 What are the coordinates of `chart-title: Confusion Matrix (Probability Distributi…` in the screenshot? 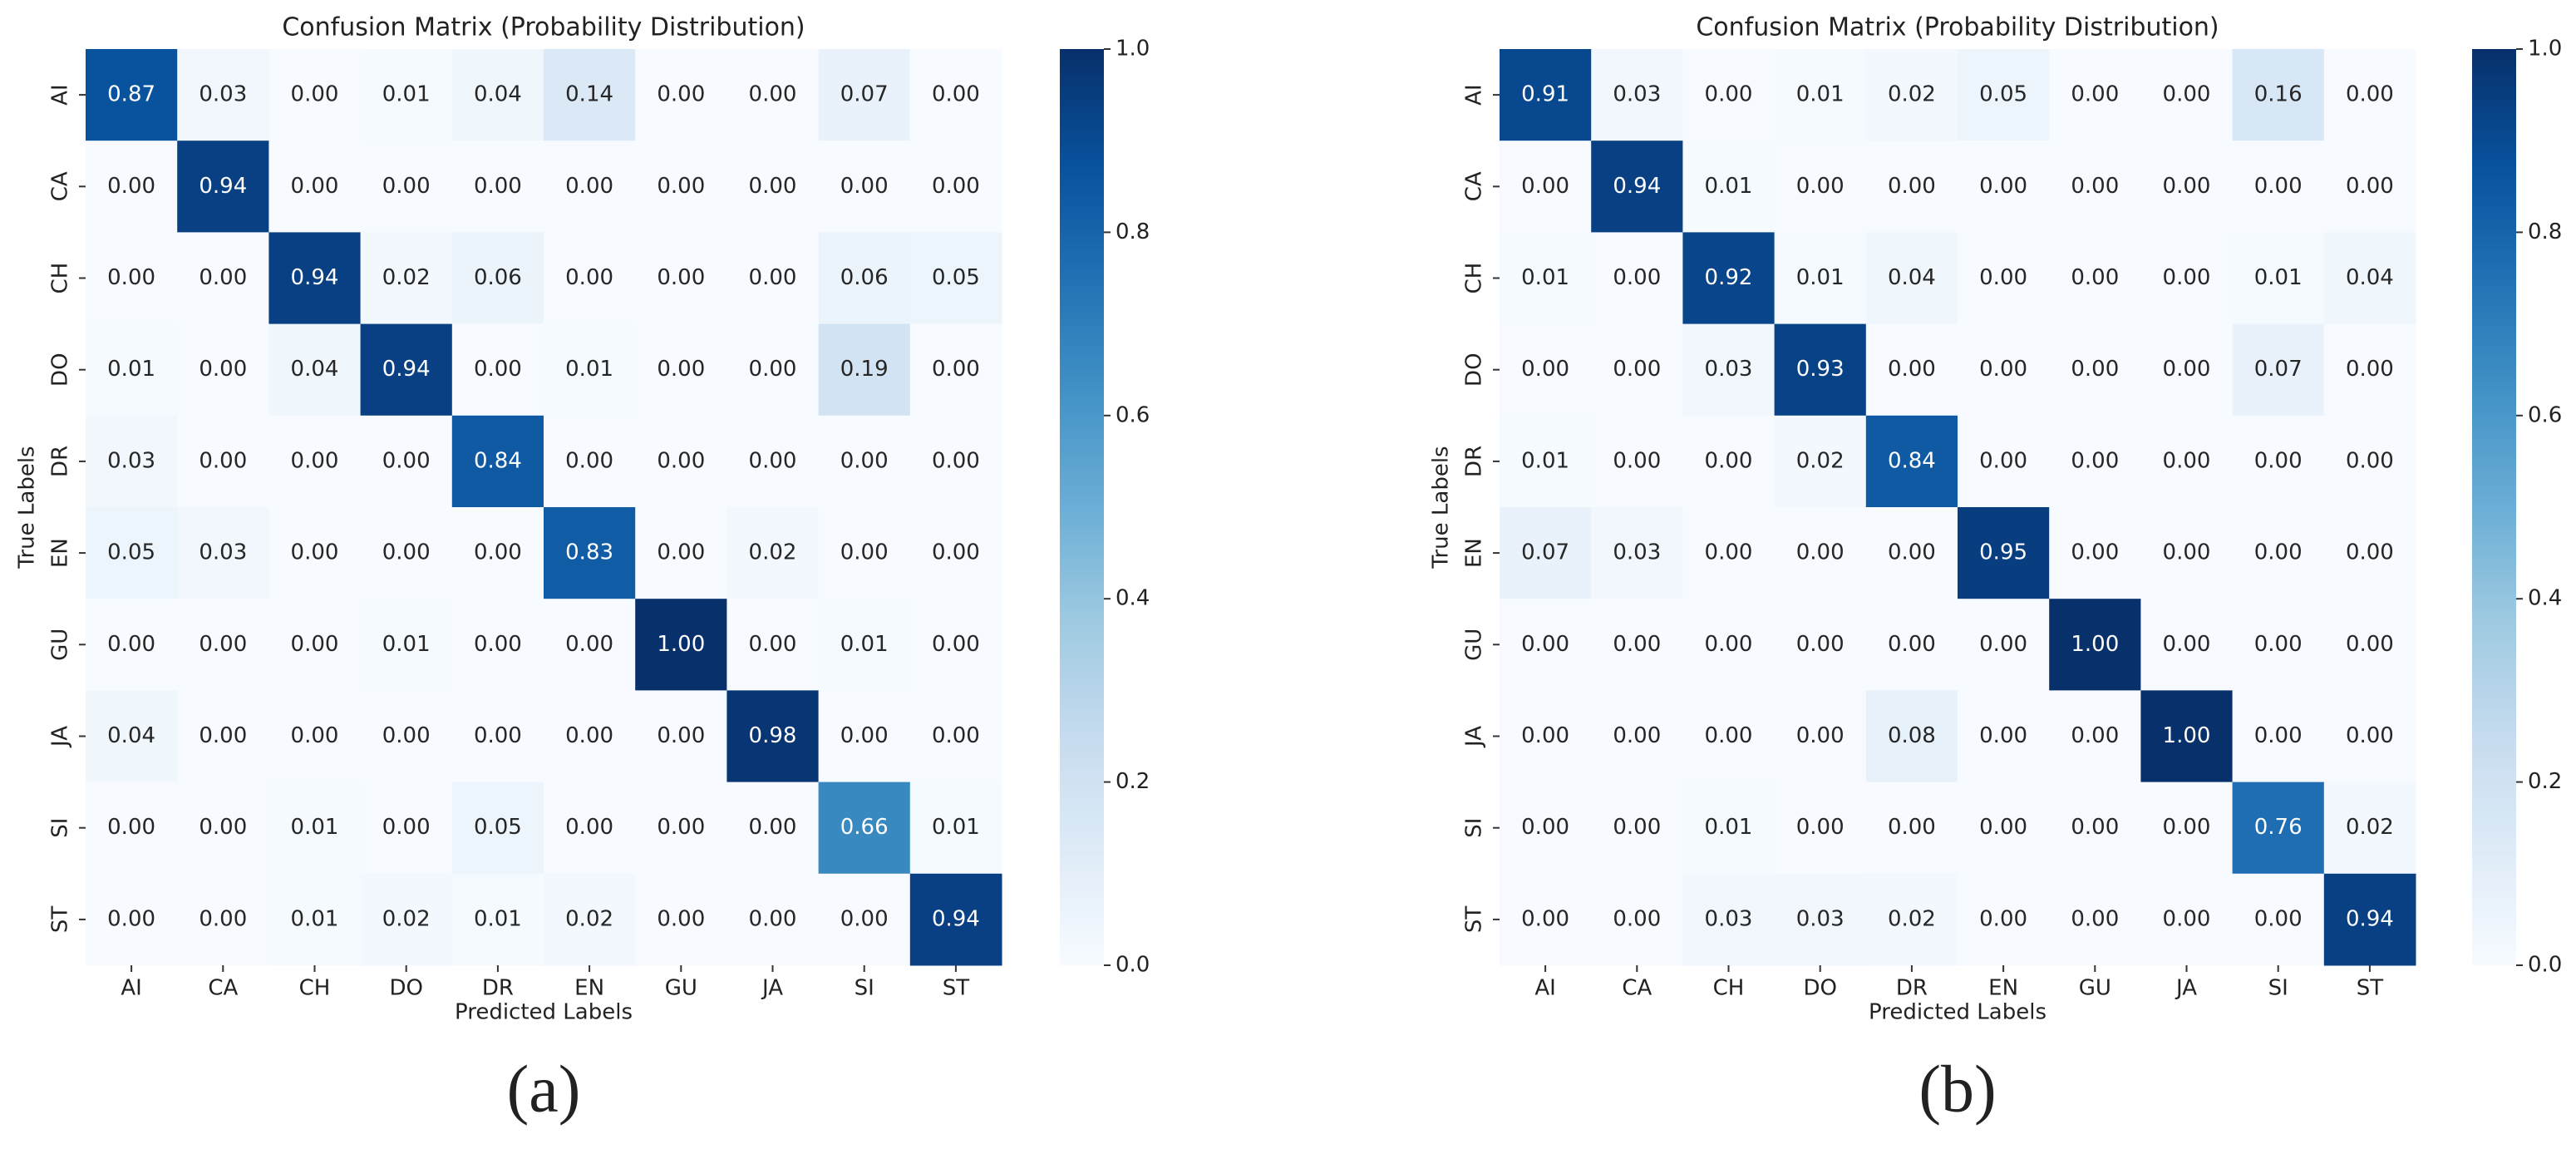 It's located at (543, 27).